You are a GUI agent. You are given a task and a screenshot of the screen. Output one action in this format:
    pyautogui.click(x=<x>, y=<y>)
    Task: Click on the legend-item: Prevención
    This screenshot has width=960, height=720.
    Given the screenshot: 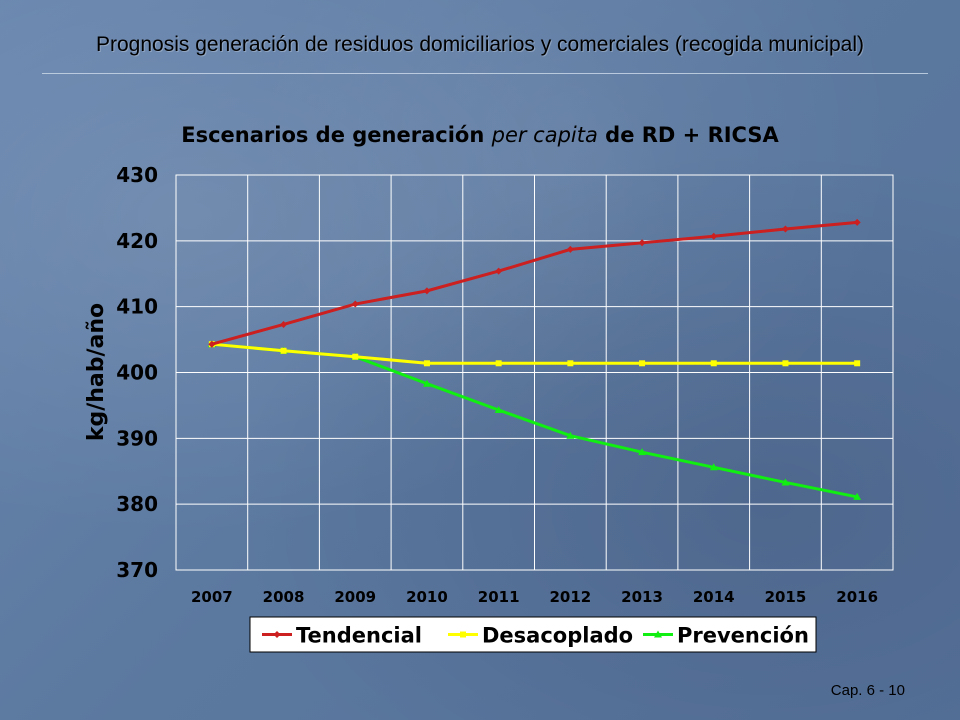 What is the action you would take?
    pyautogui.click(x=726, y=636)
    